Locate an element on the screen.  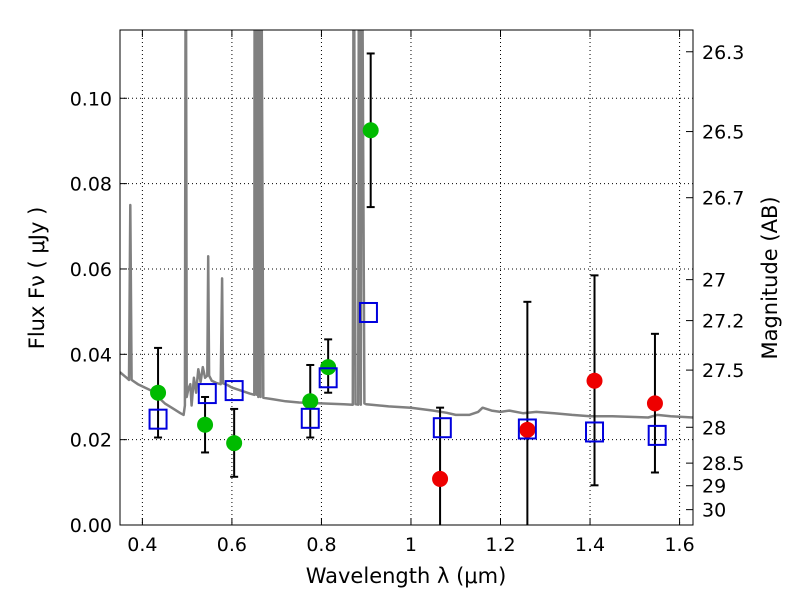
mag-tick-label: 27.2 is located at coordinates (723, 322).